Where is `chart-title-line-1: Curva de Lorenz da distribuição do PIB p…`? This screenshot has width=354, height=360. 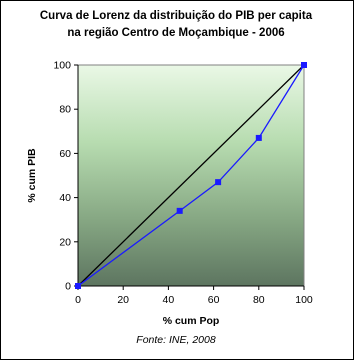
chart-title-line-1: Curva de Lorenz da distribuição do PIB p… is located at coordinates (176, 16).